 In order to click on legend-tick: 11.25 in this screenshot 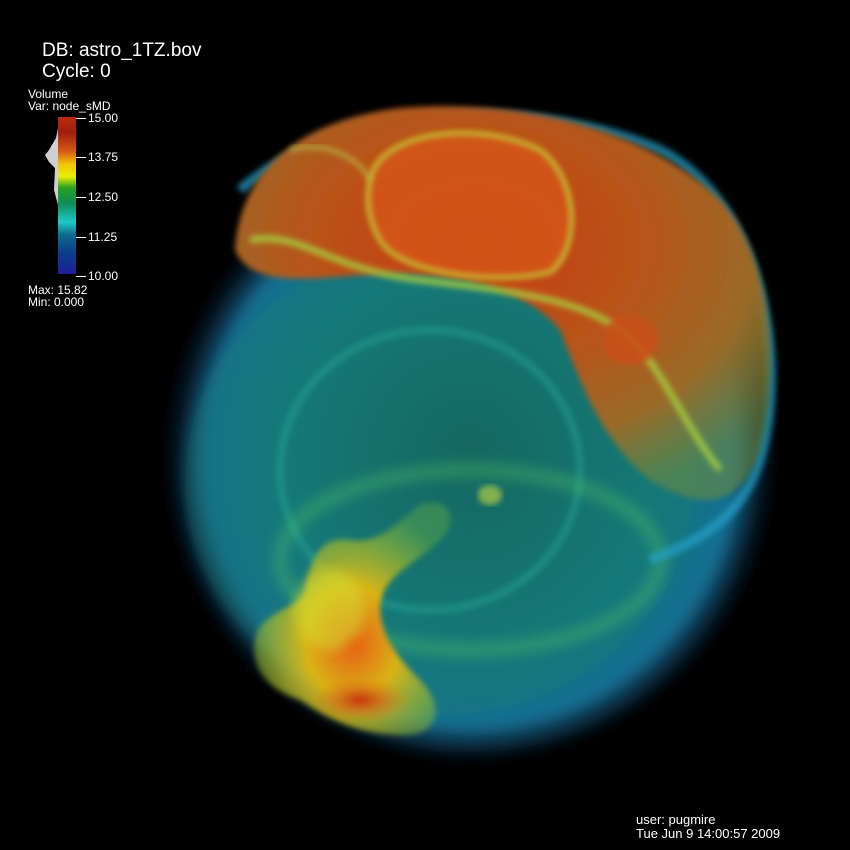, I will do `click(96, 237)`.